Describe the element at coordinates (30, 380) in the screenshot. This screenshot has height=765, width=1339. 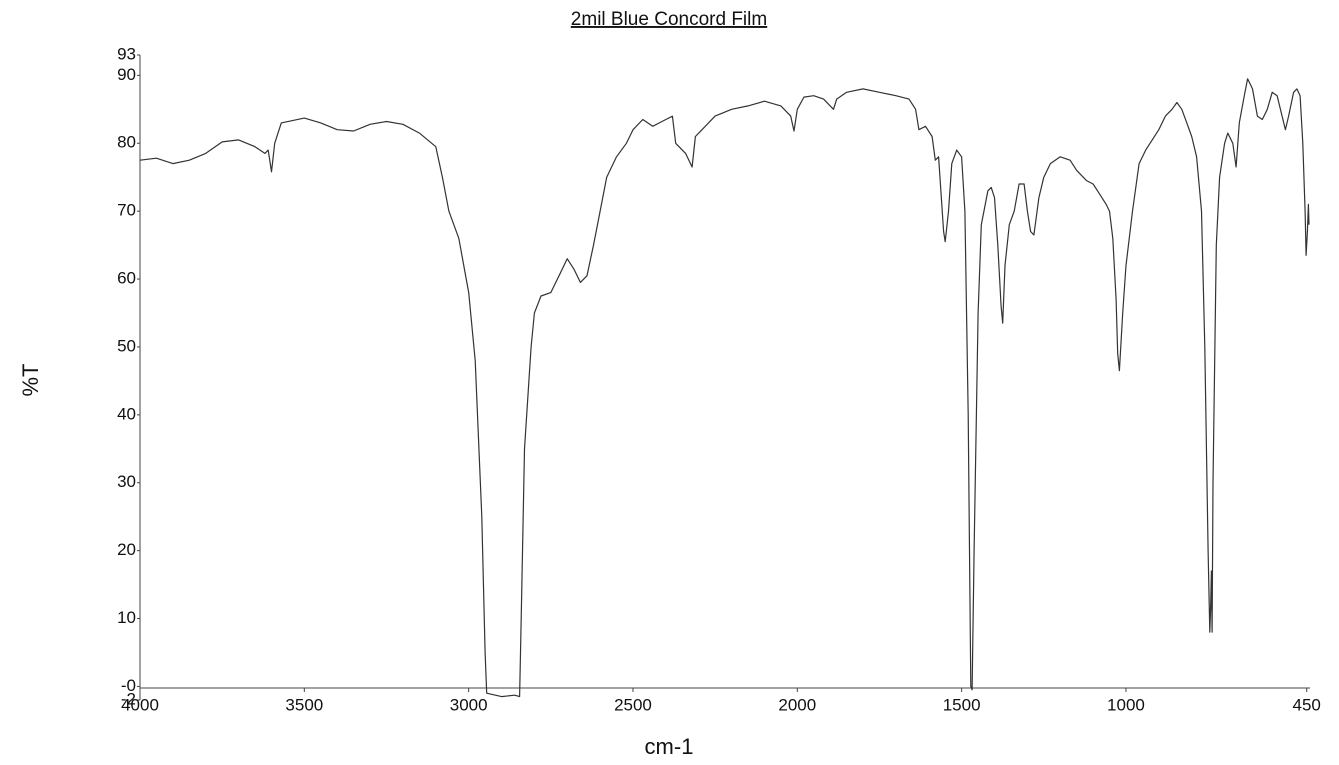
I see `y-axis-label: %T` at that location.